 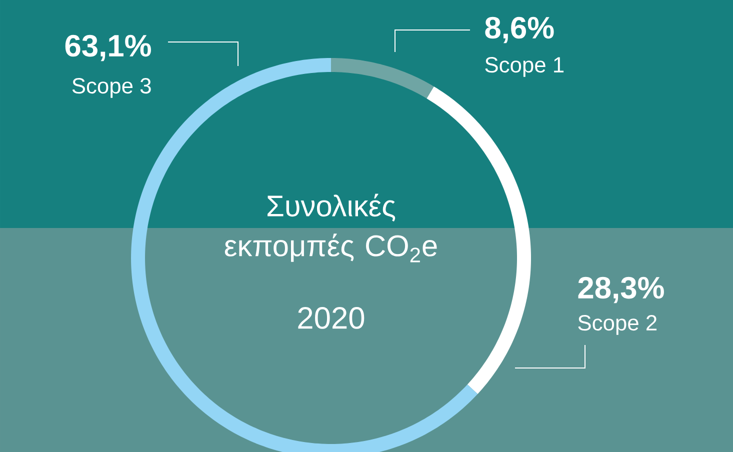 What do you see at coordinates (519, 30) in the screenshot?
I see `data-label: 8,6%` at bounding box center [519, 30].